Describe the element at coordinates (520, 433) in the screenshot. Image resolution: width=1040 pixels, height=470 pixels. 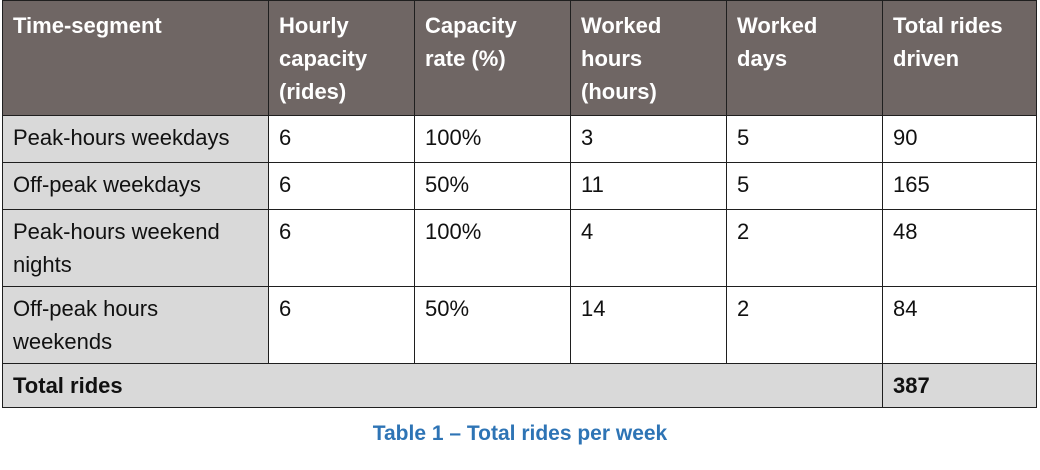
I see `table-caption: Table 1 – Total rides per week` at that location.